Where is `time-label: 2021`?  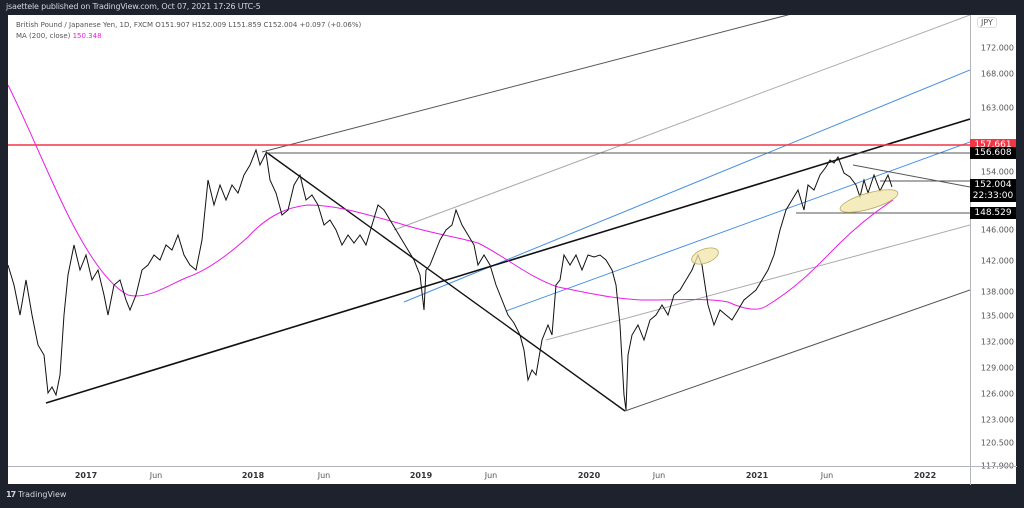
time-label: 2021 is located at coordinates (757, 475).